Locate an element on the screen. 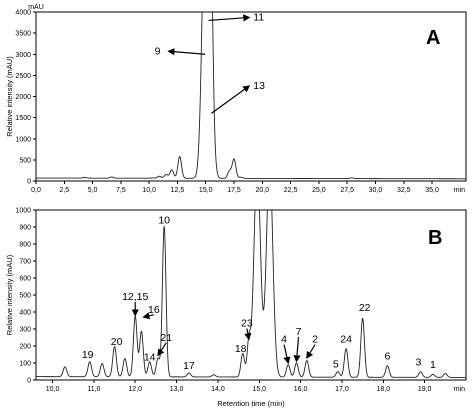  y-tick-label: 900 is located at coordinates (25, 228).